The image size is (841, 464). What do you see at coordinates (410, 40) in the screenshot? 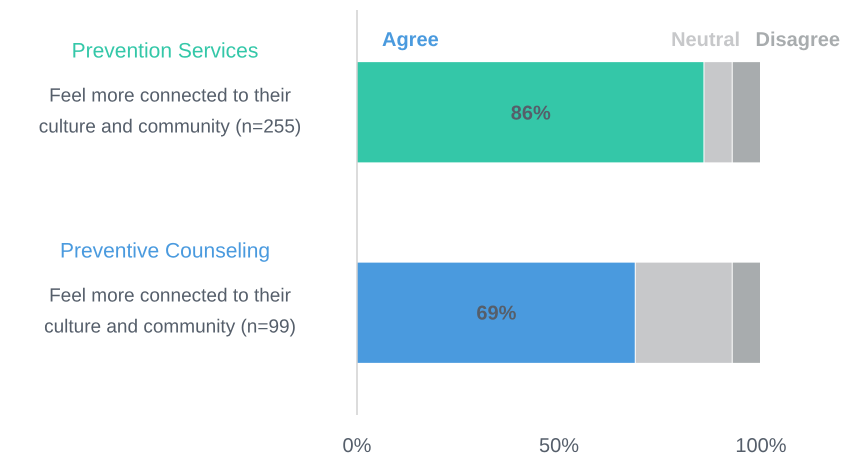
I see `series-label: Agree` at bounding box center [410, 40].